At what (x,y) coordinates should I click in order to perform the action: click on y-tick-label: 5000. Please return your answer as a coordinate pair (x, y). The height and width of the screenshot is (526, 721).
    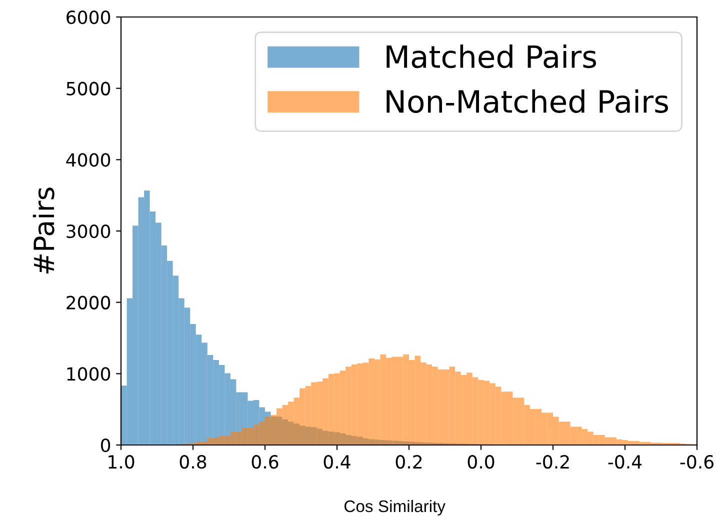
    Looking at the image, I should click on (88, 89).